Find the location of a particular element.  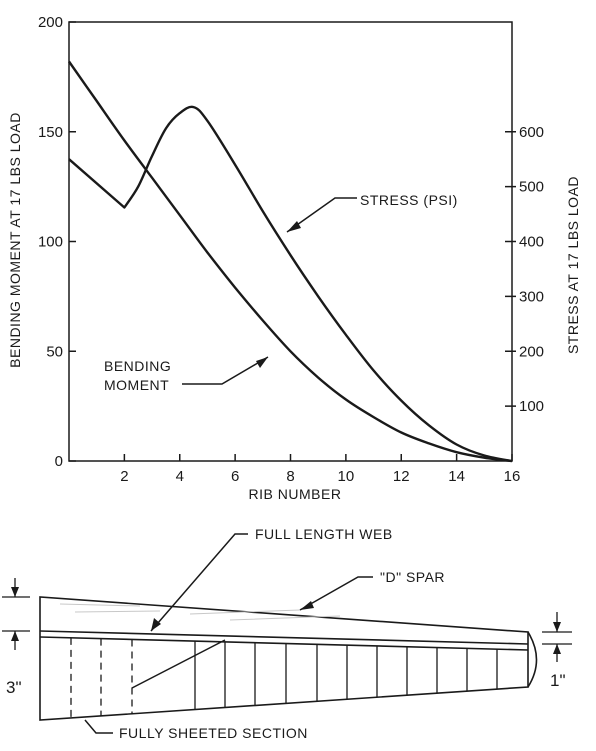

arrow-d-spar is located at coordinates (307, 605).